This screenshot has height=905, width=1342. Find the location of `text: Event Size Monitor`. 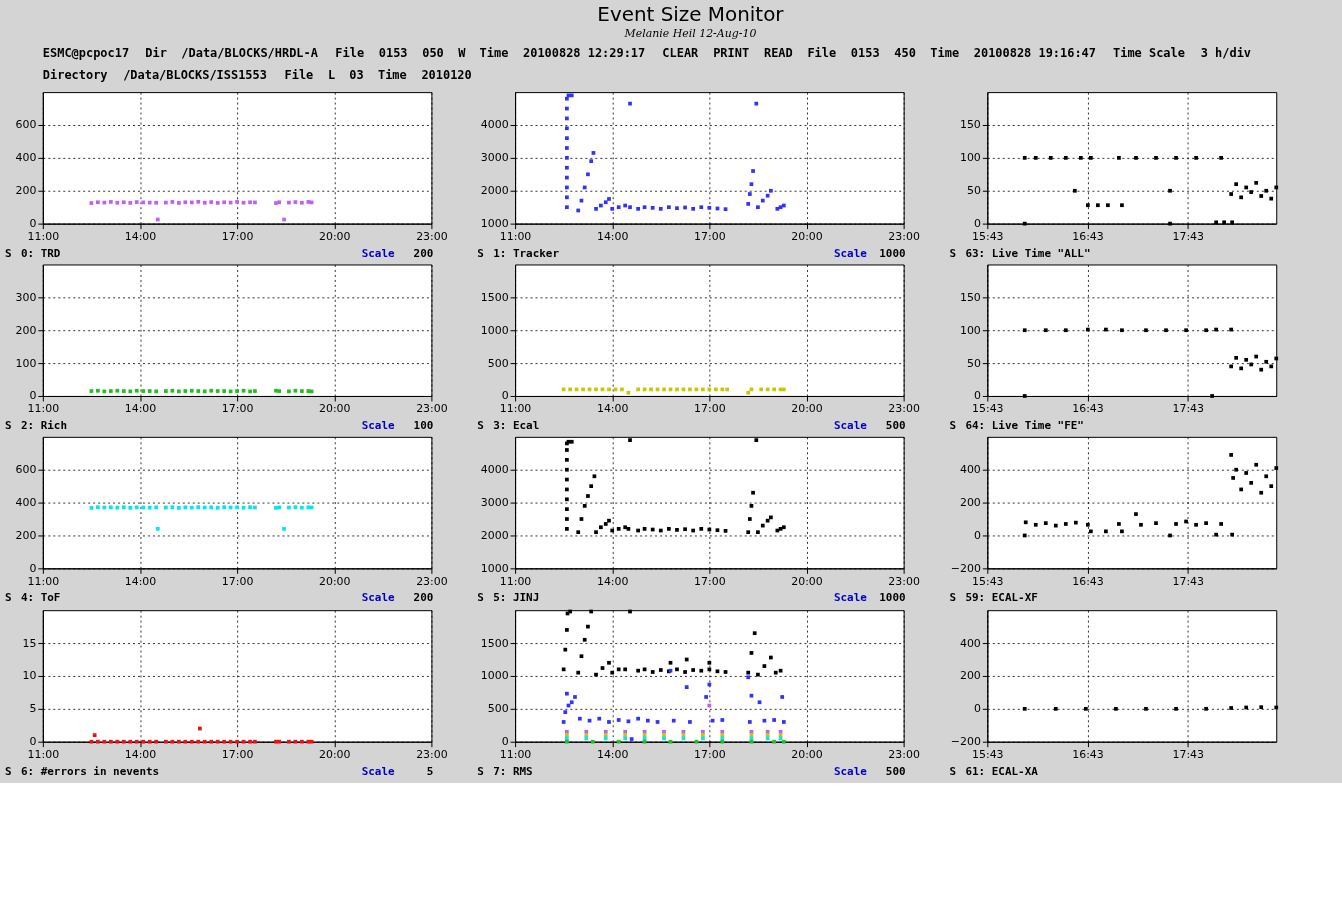

text: Event Size Monitor is located at coordinates (691, 15).